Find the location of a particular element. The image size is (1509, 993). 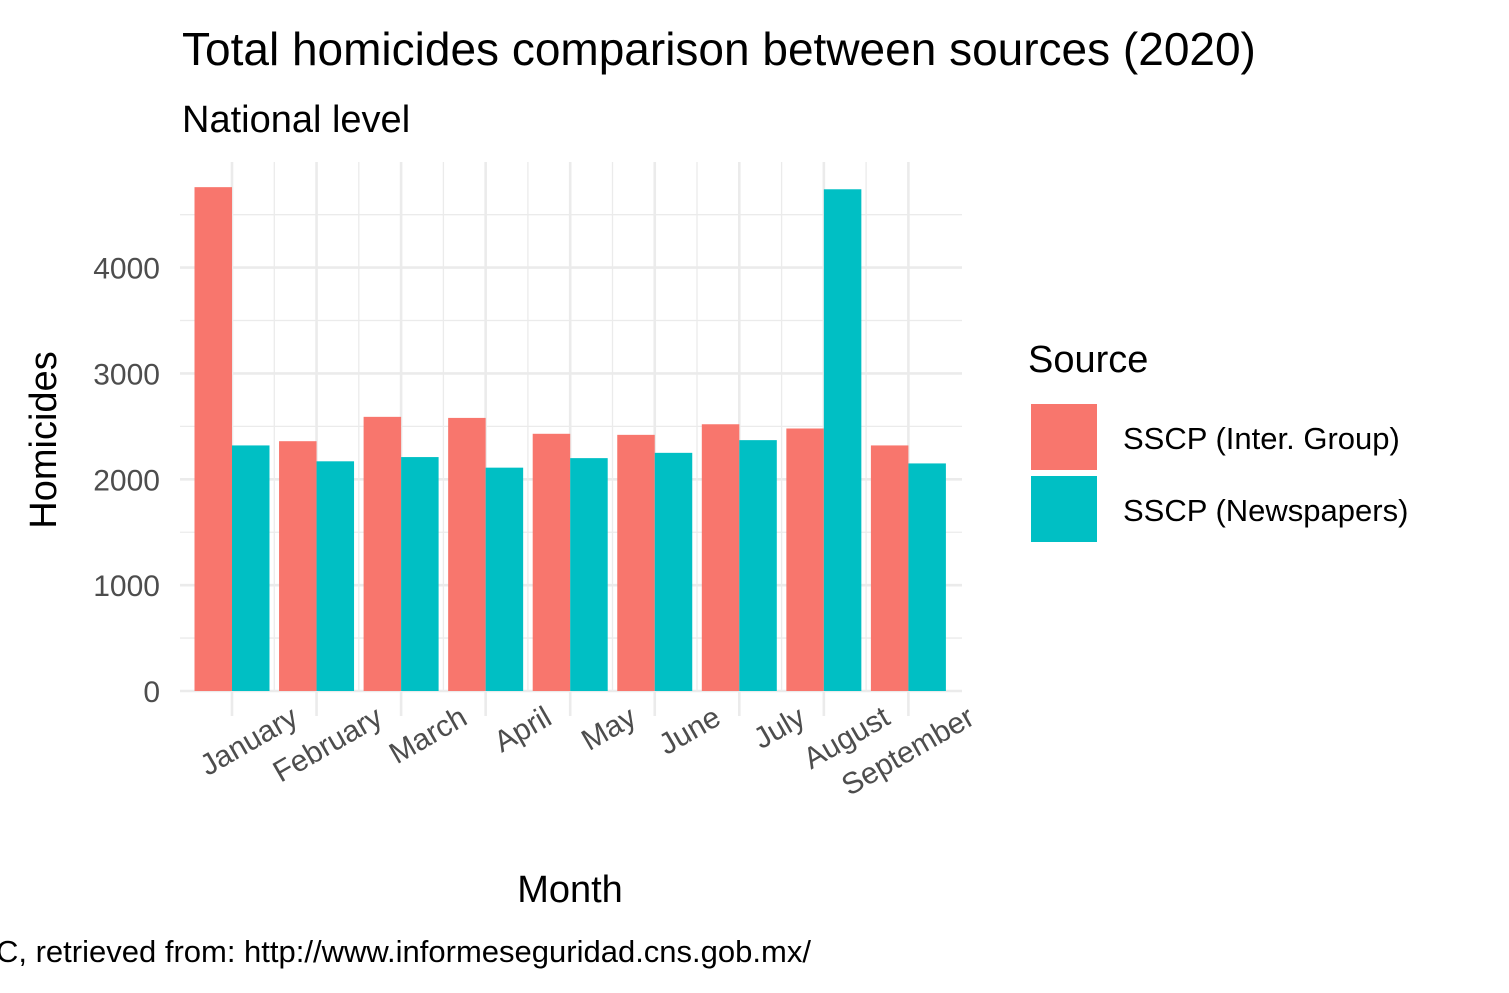

y-tick-label: 1000 is located at coordinates (126, 586).